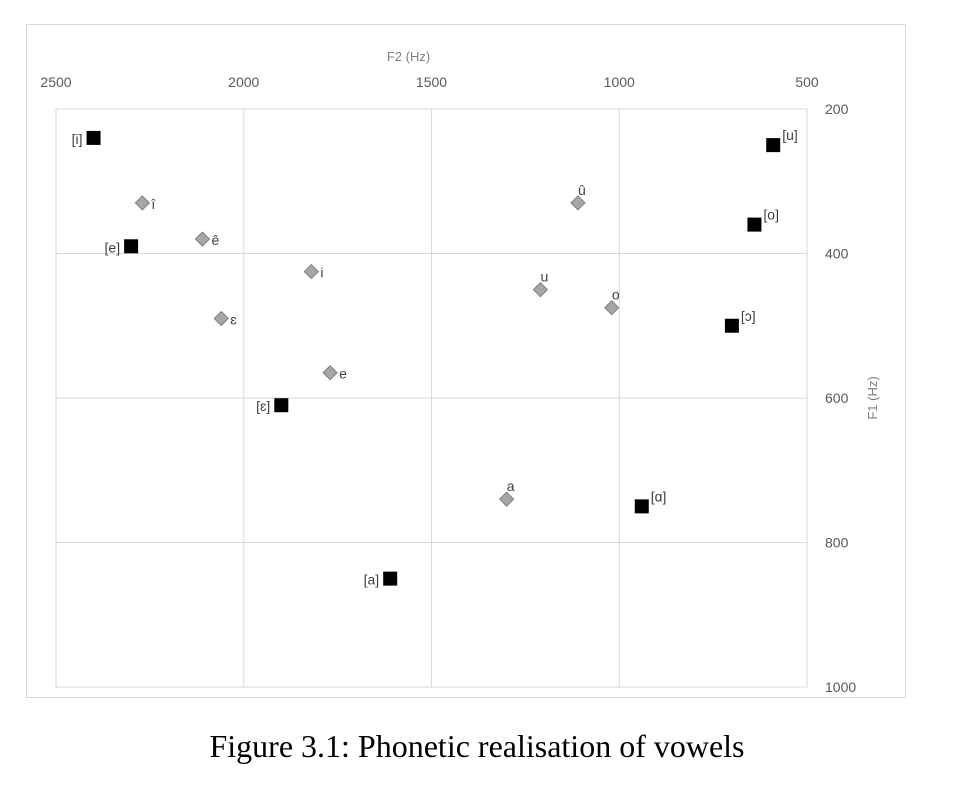  I want to click on x-tick-label: 2500, so click(55, 82).